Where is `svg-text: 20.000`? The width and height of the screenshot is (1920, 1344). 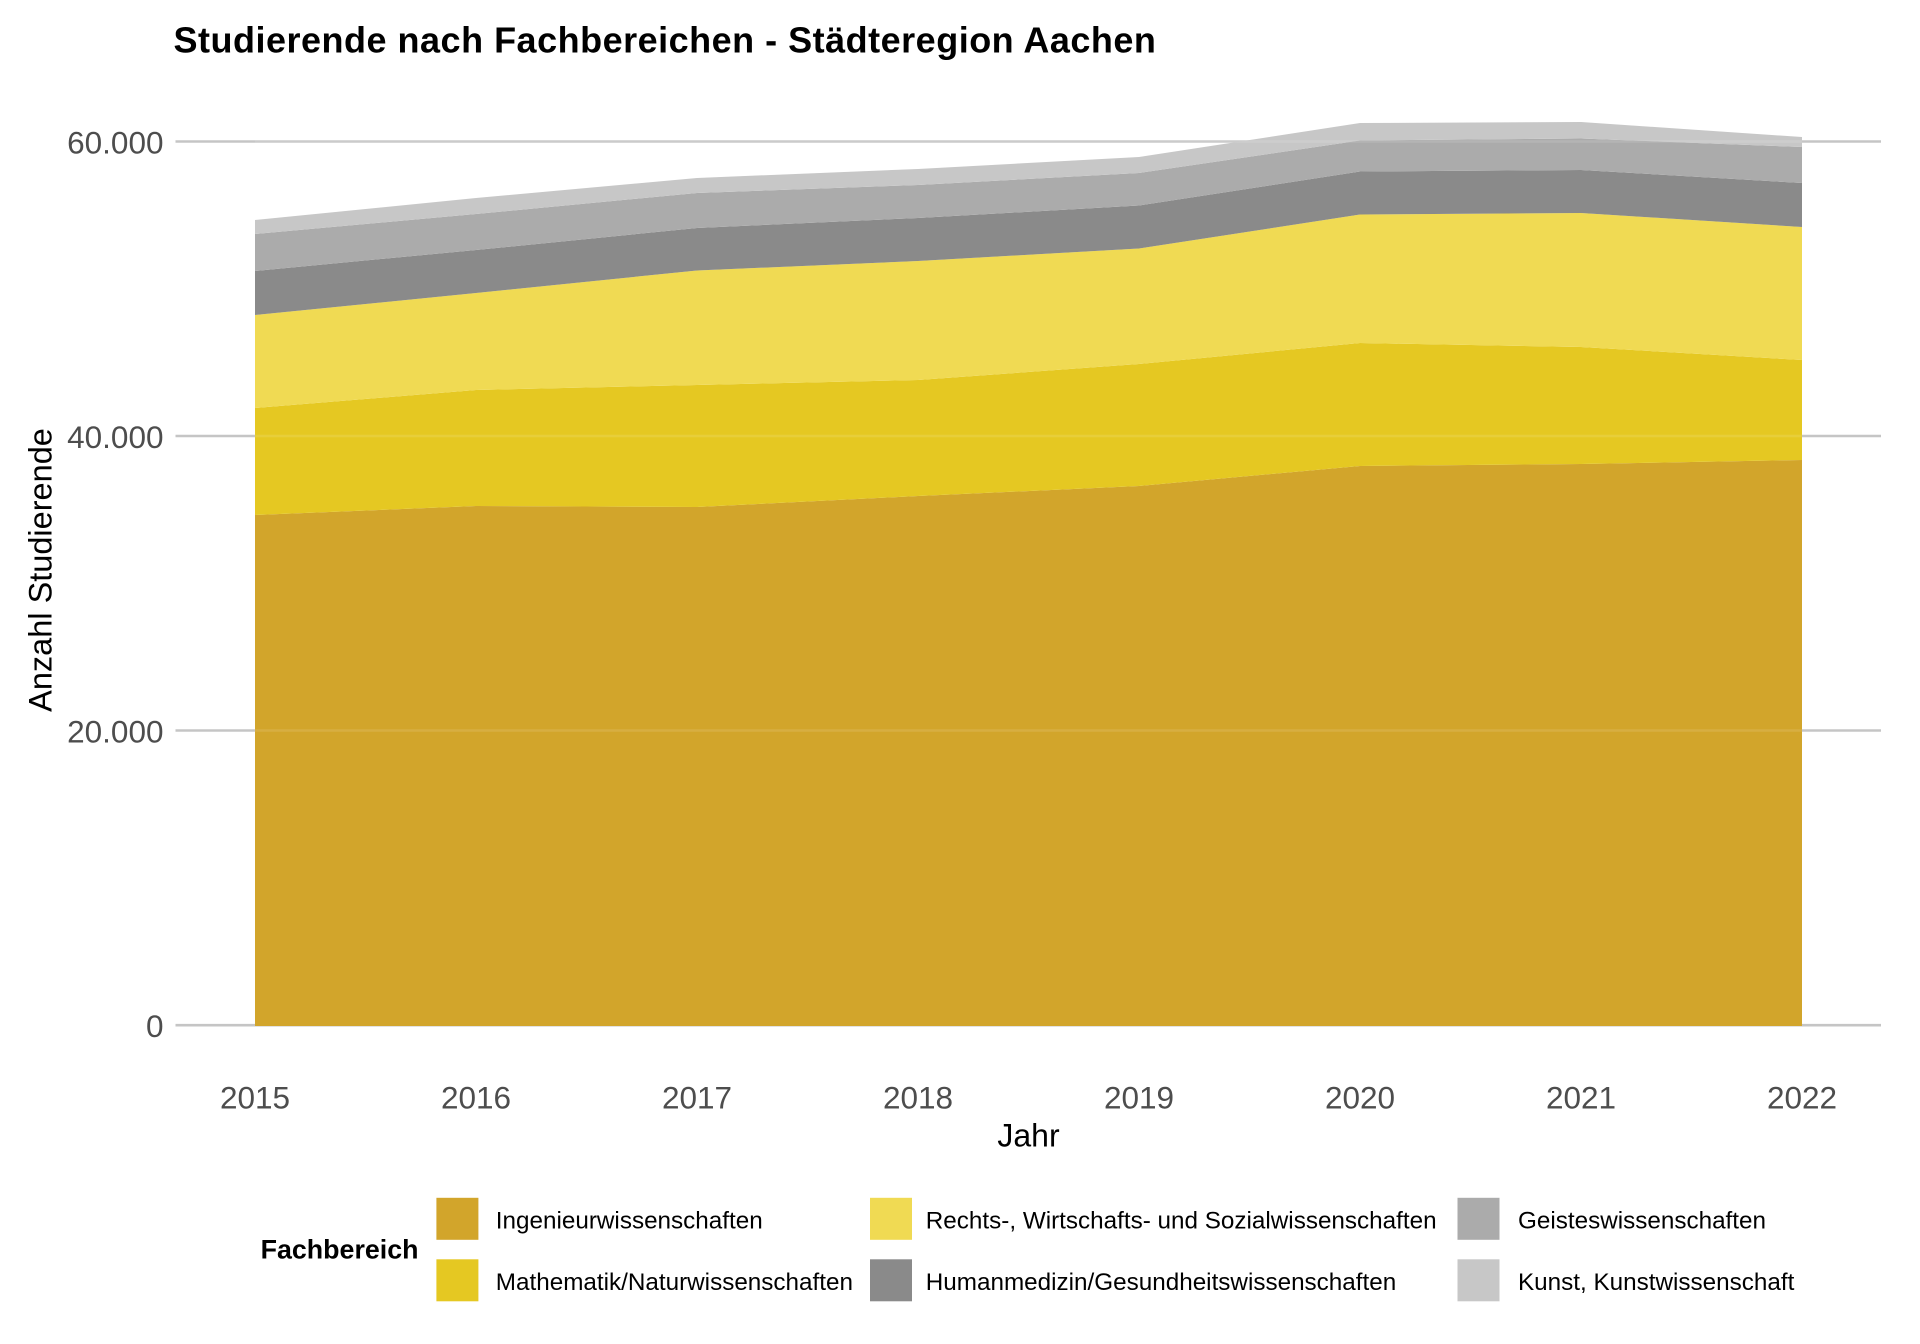 svg-text: 20.000 is located at coordinates (115, 732).